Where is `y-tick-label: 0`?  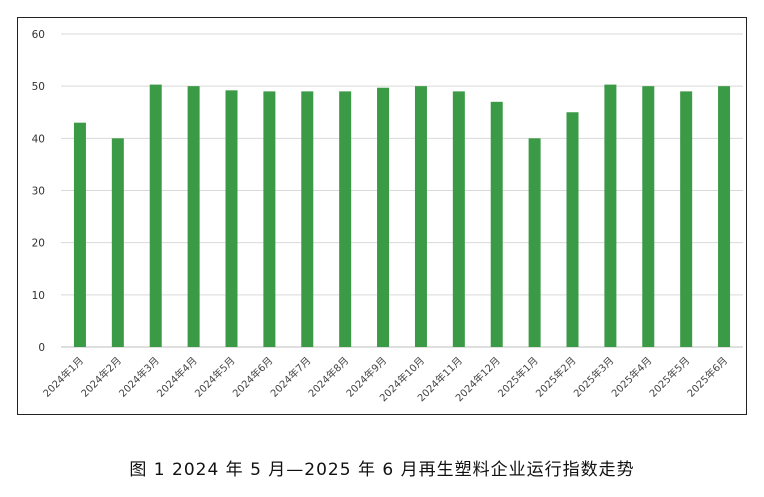
y-tick-label: 0 is located at coordinates (41, 348).